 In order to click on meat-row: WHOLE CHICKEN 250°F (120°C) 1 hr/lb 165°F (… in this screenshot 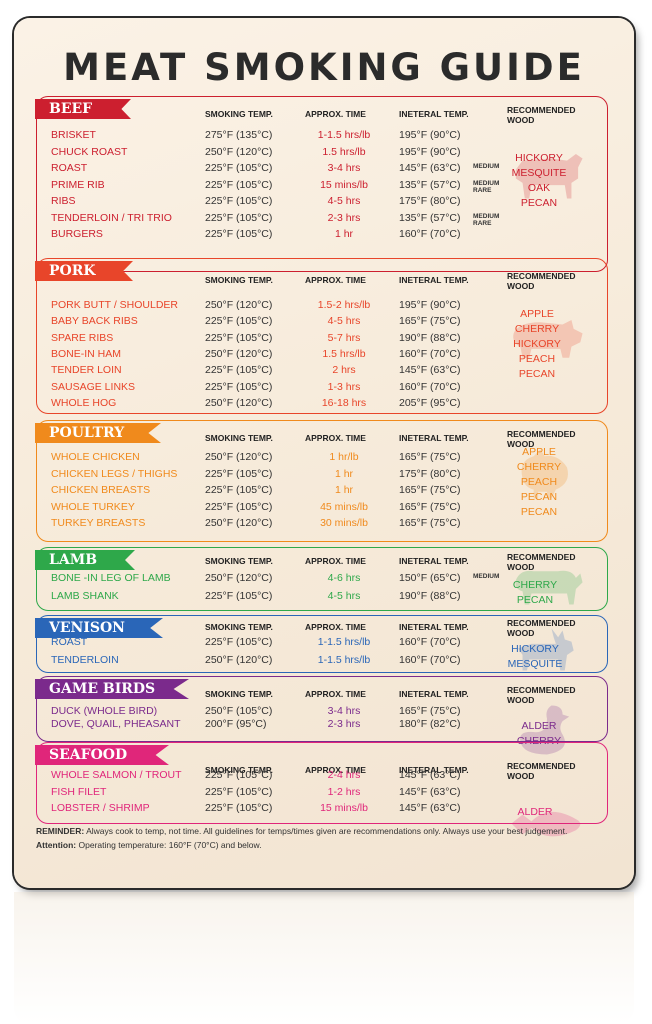, I will do `click(322, 457)`.